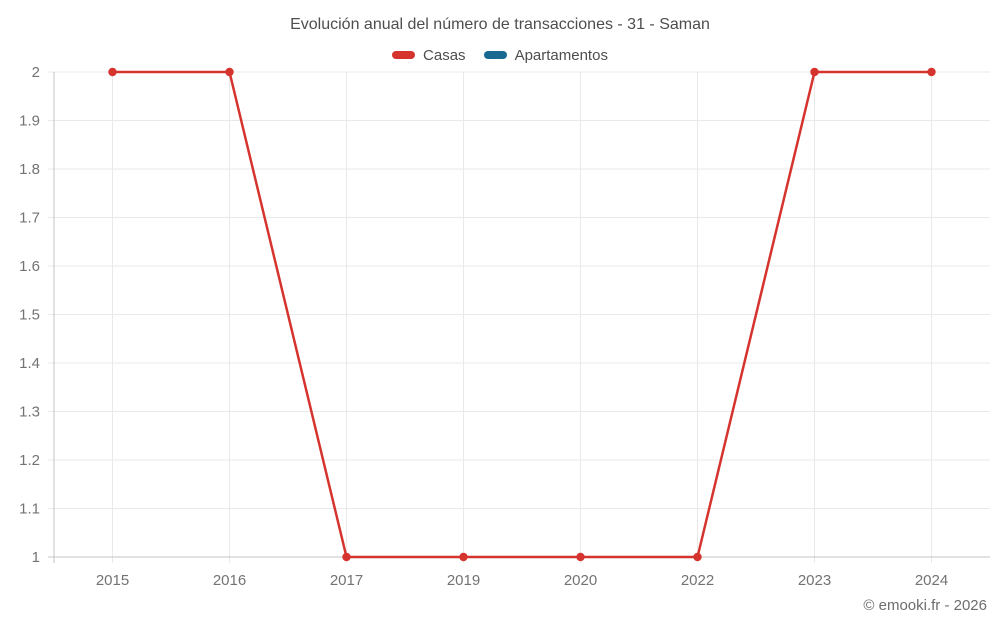 This screenshot has height=625, width=1000. Describe the element at coordinates (29, 412) in the screenshot. I see `y-axis-label: 1.3` at that location.